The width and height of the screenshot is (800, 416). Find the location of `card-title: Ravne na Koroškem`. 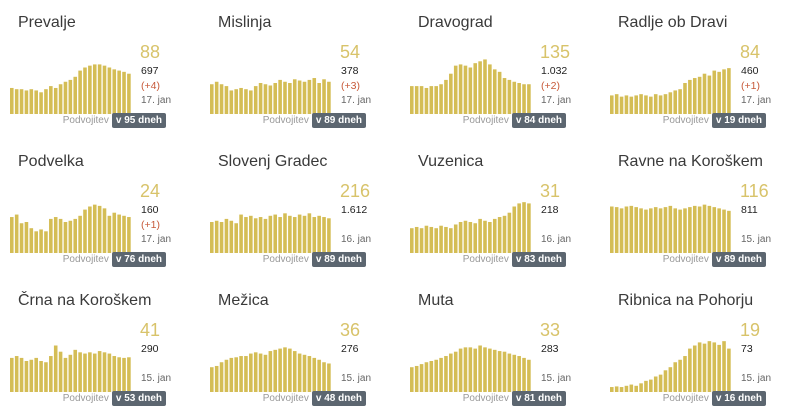

card-title: Ravne na Koroškem is located at coordinates (690, 161).